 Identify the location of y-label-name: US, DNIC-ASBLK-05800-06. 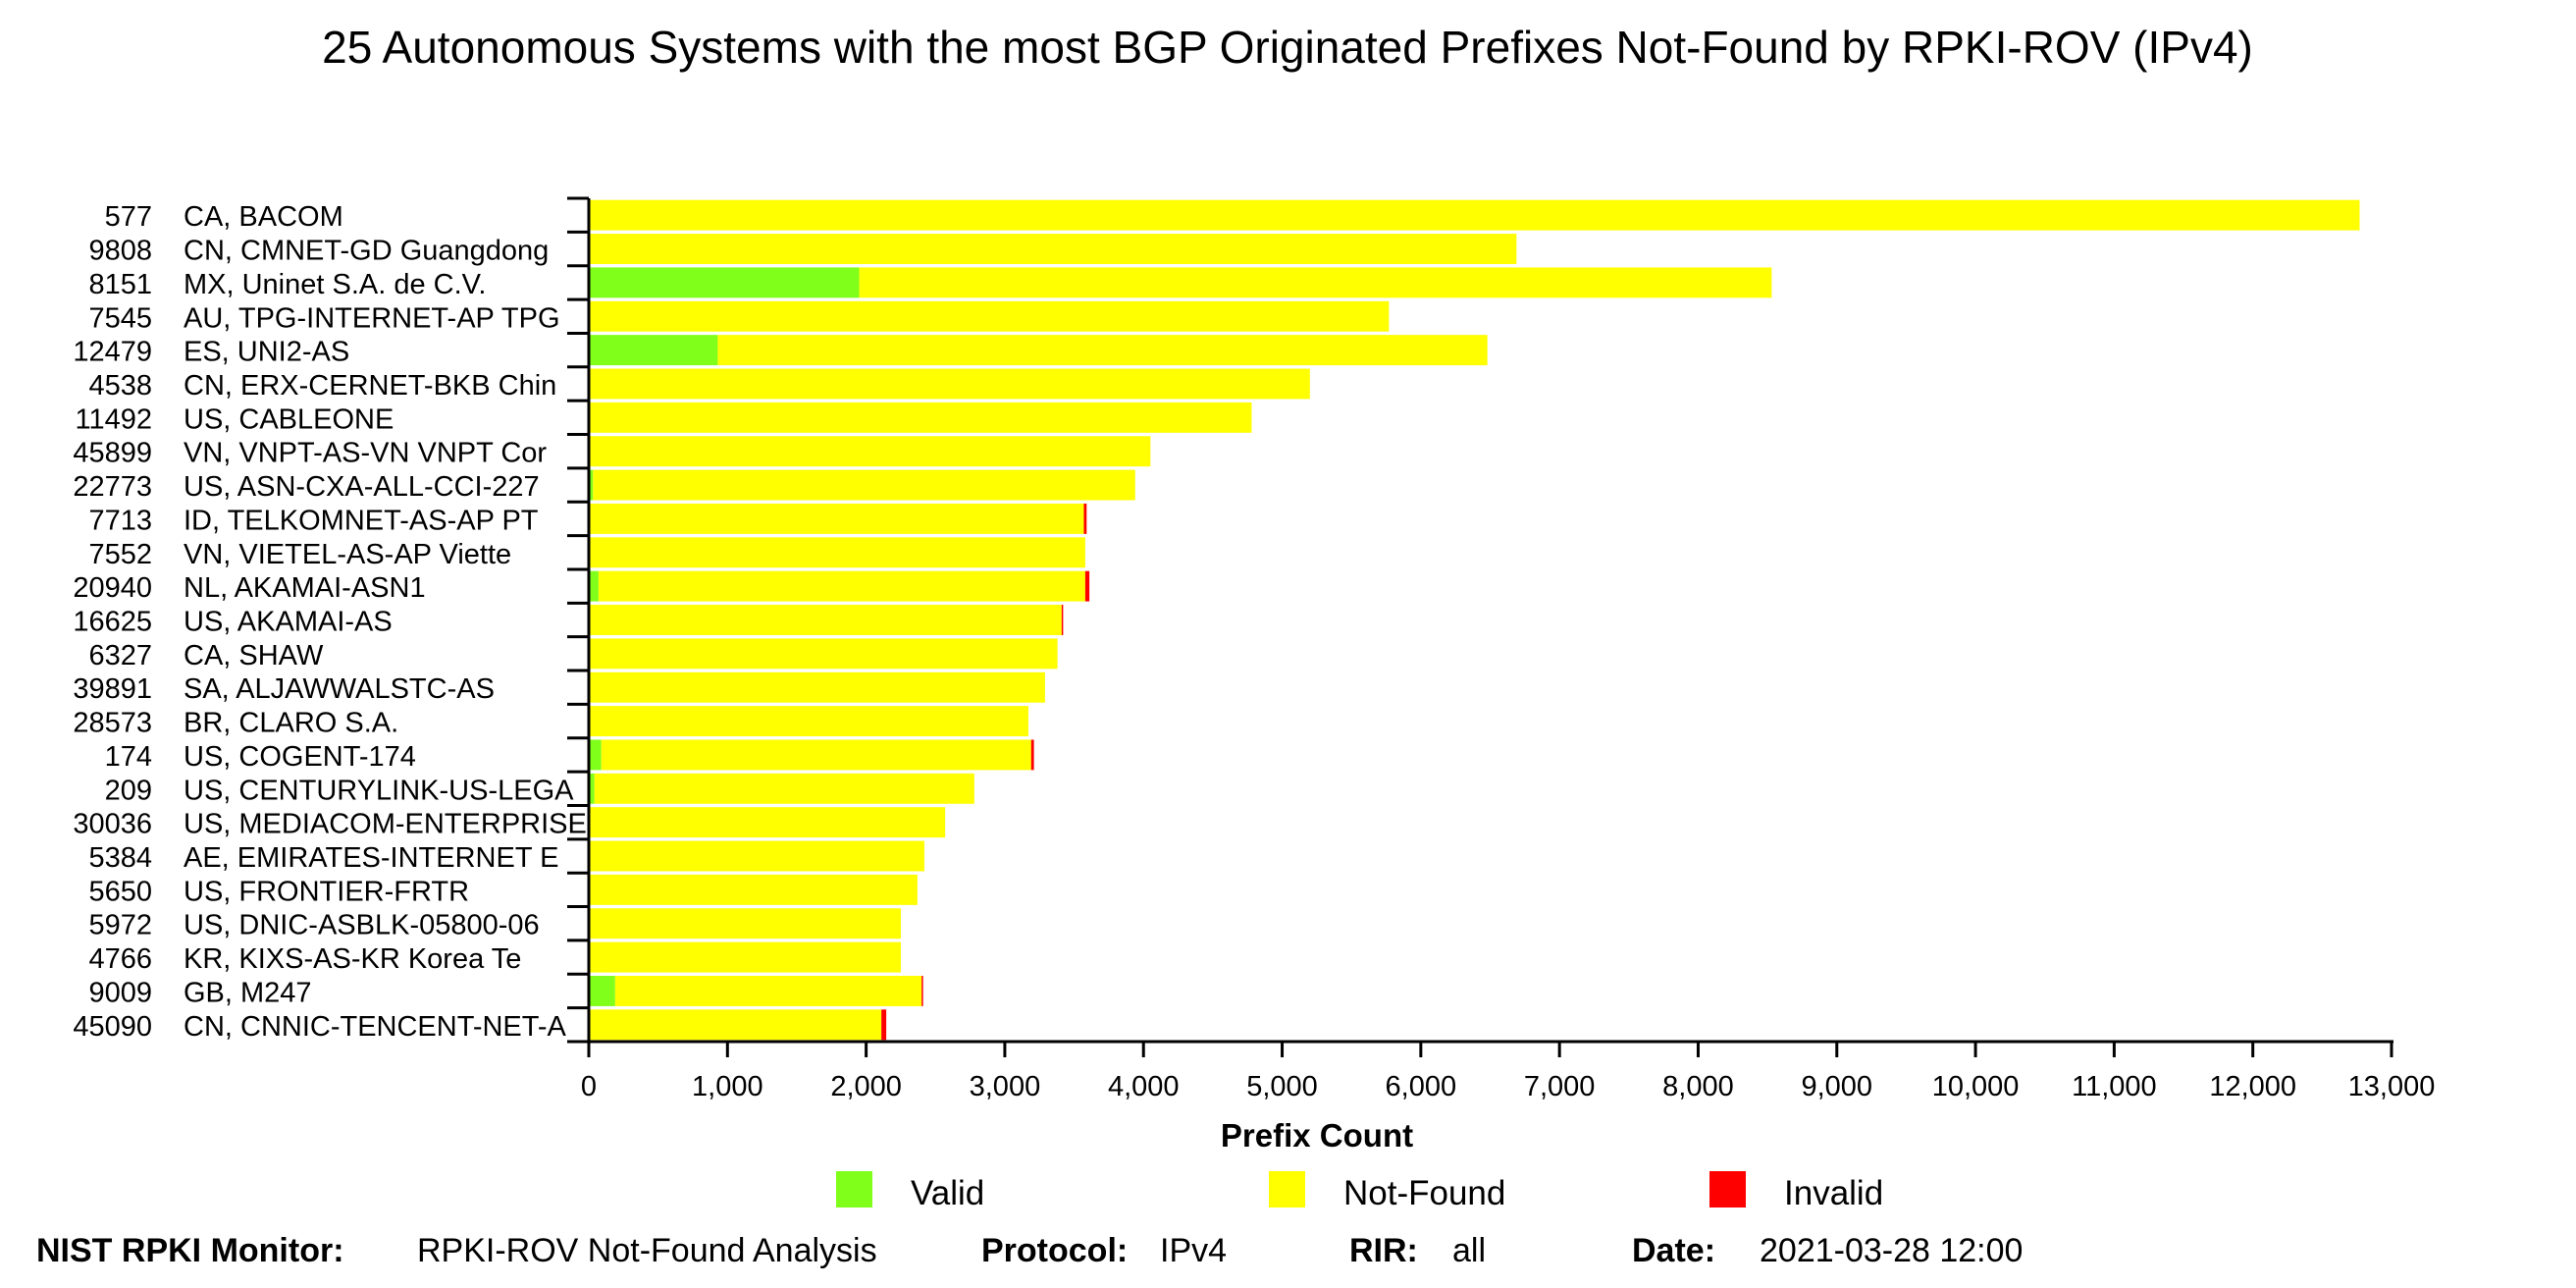
(362, 925).